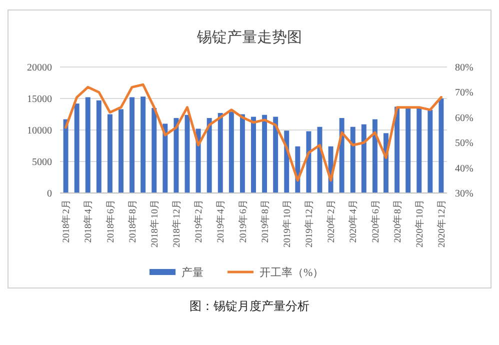 Image resolution: width=499 pixels, height=345 pixels. Describe the element at coordinates (292, 272) in the screenshot. I see `legend-label: 开工率（%）` at that location.